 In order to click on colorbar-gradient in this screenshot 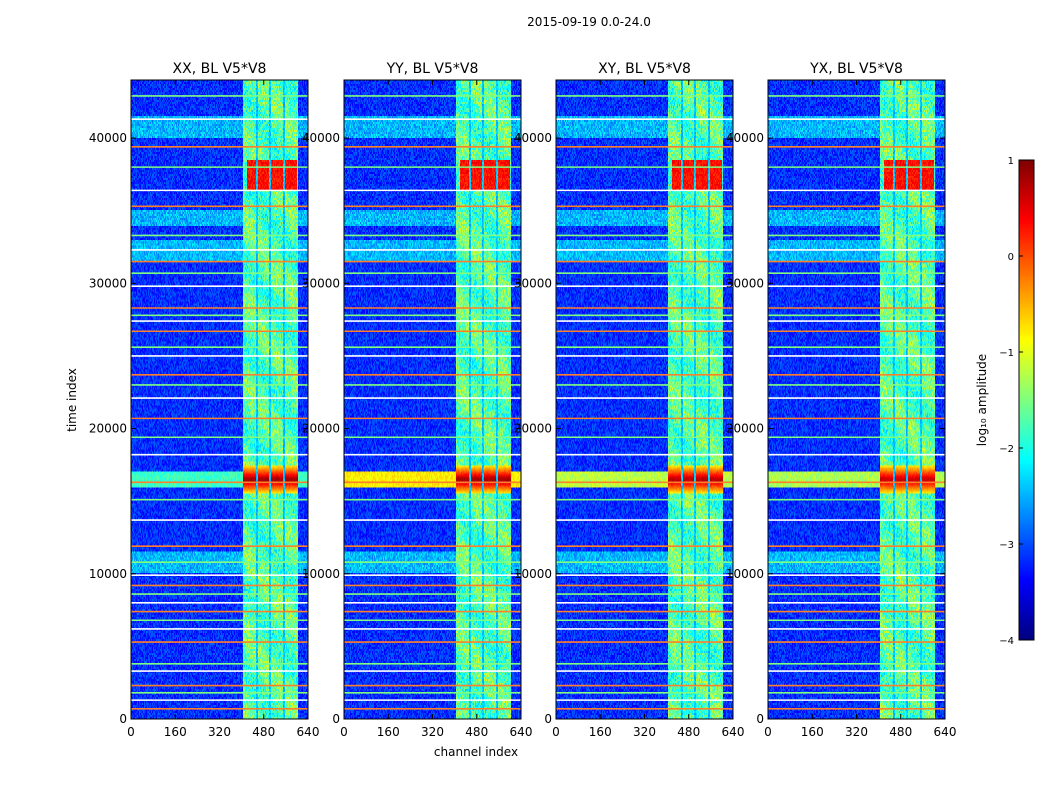, I will do `click(1026, 400)`.